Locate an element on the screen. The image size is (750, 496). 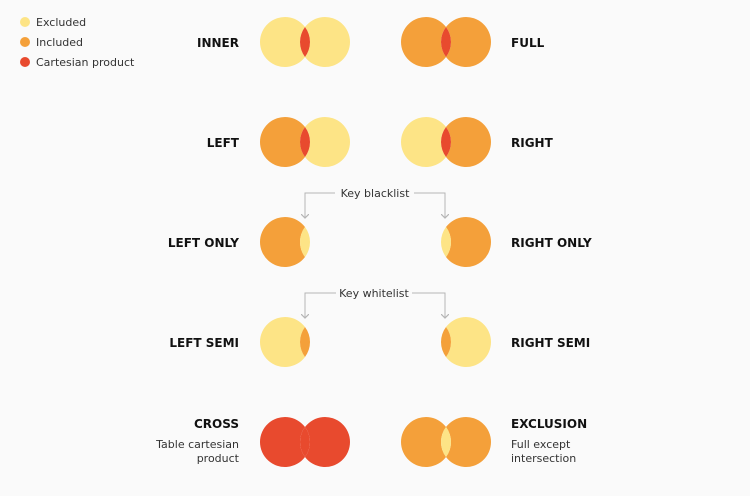
bracket-blacklist-label: Key blacklist is located at coordinates (375, 193).